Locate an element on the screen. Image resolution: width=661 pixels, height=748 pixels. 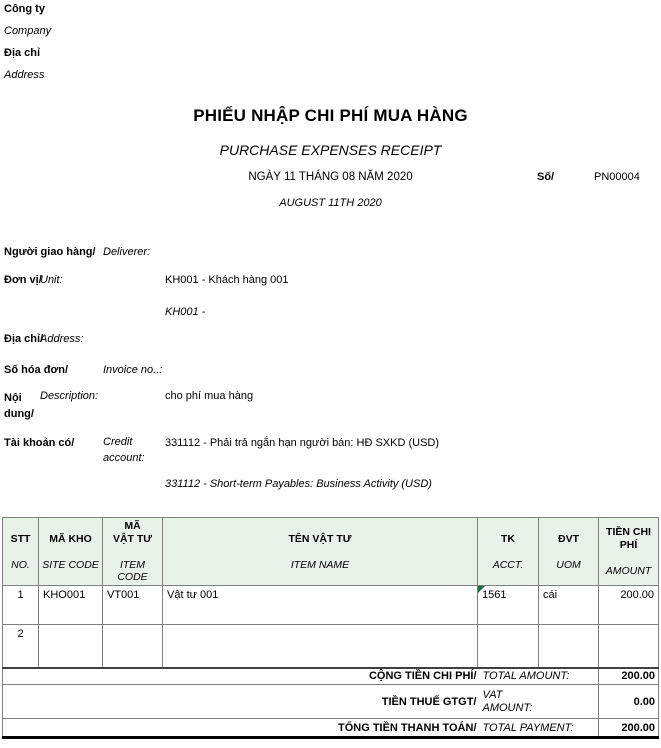
cell-site-code is located at coordinates (70, 646).